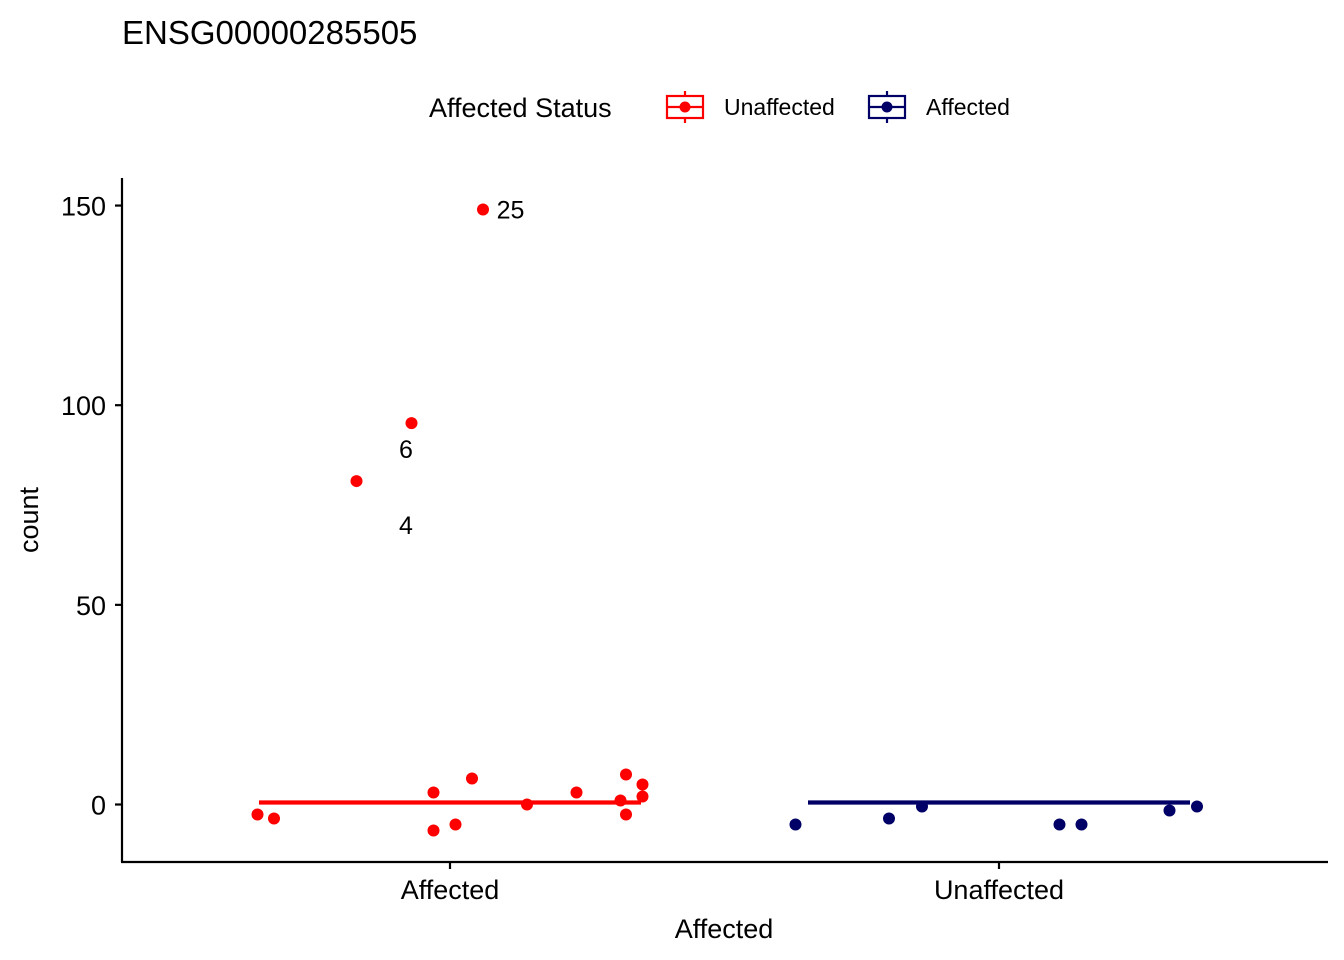 Image resolution: width=1344 pixels, height=960 pixels. Describe the element at coordinates (724, 929) in the screenshot. I see `x-axis-title: Affected` at that location.